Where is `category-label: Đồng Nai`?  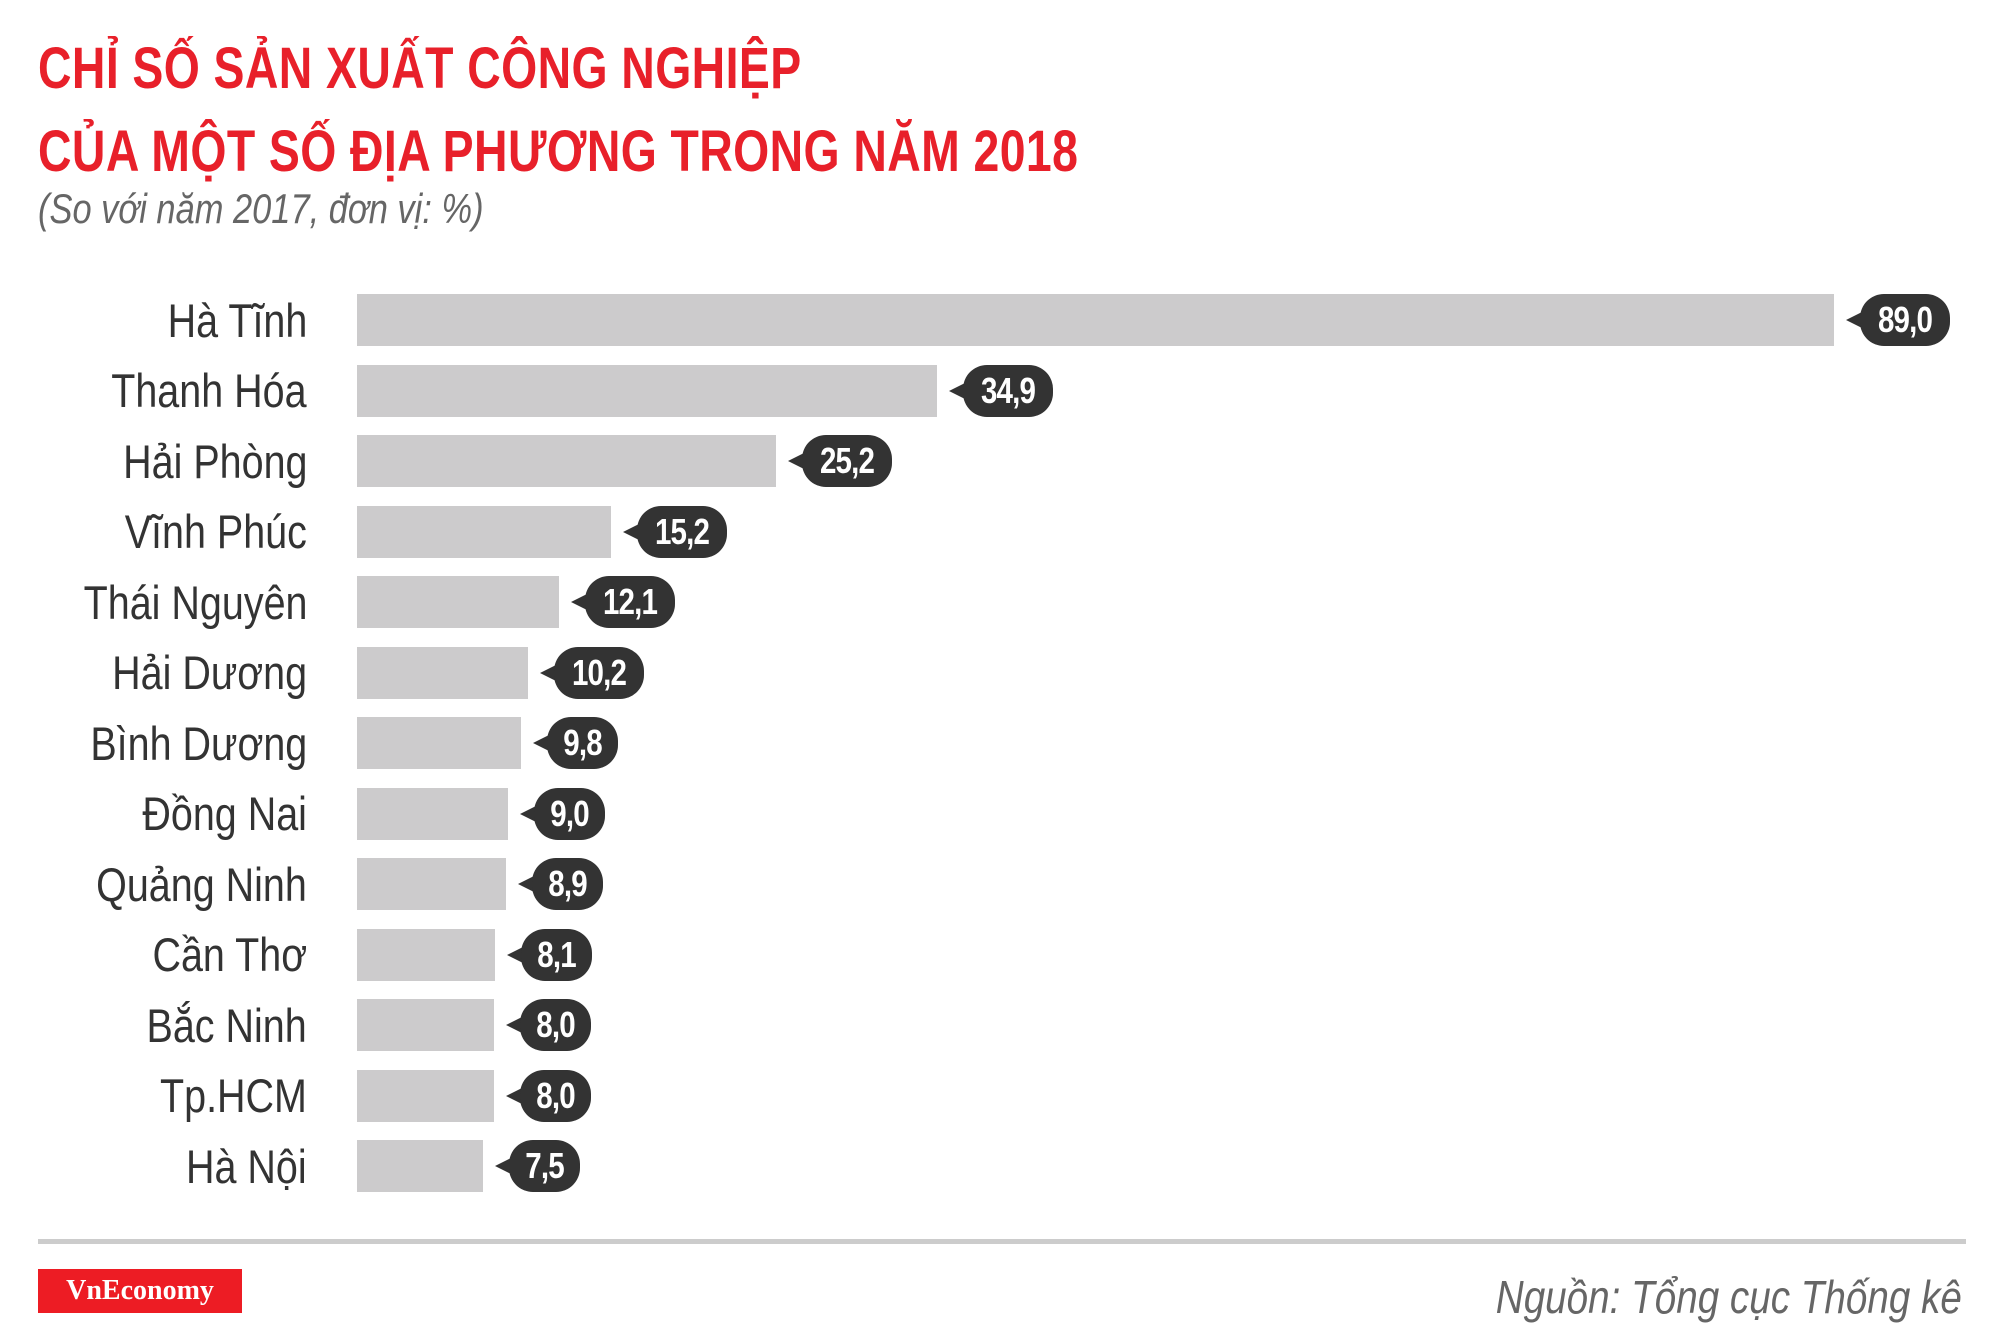
category-label: Đồng Nai is located at coordinates (224, 813).